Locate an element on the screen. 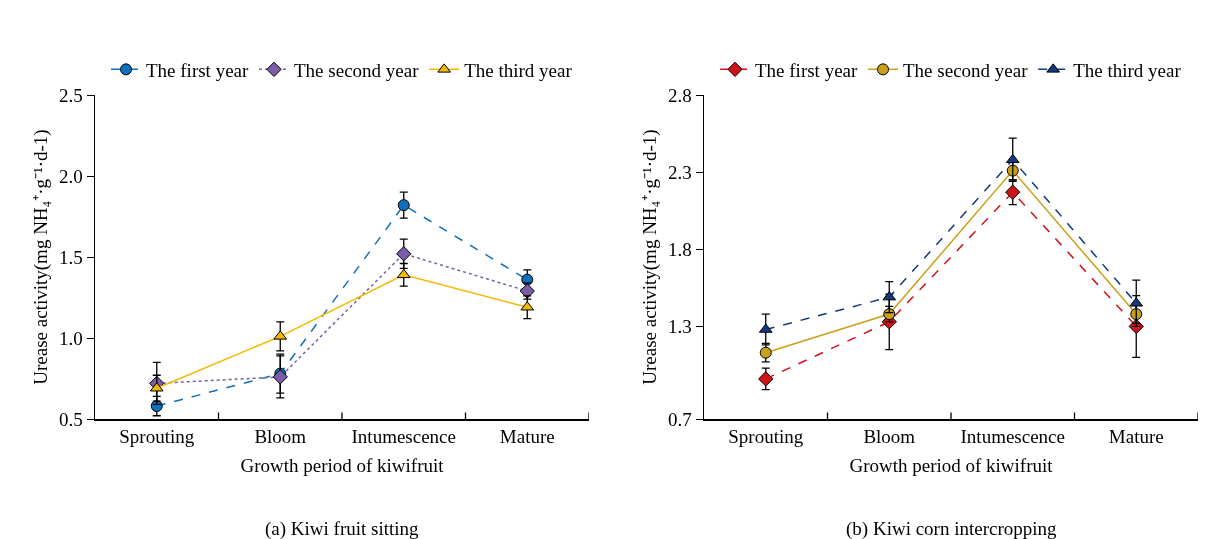  y-tick-label: 0.5 is located at coordinates (70, 419).